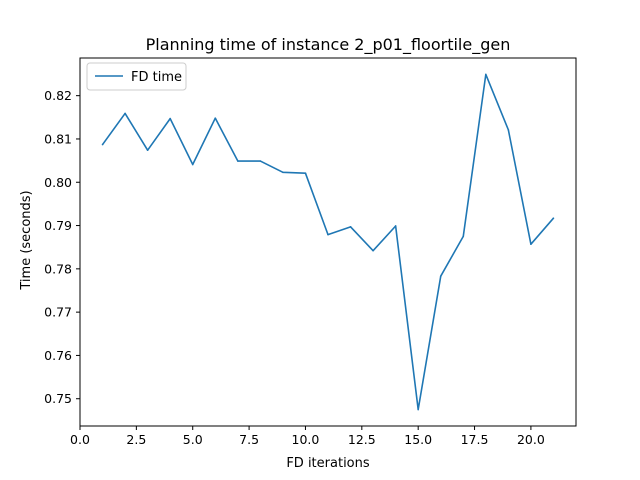  Describe the element at coordinates (362, 439) in the screenshot. I see `x-tick-label: 12.5` at that location.